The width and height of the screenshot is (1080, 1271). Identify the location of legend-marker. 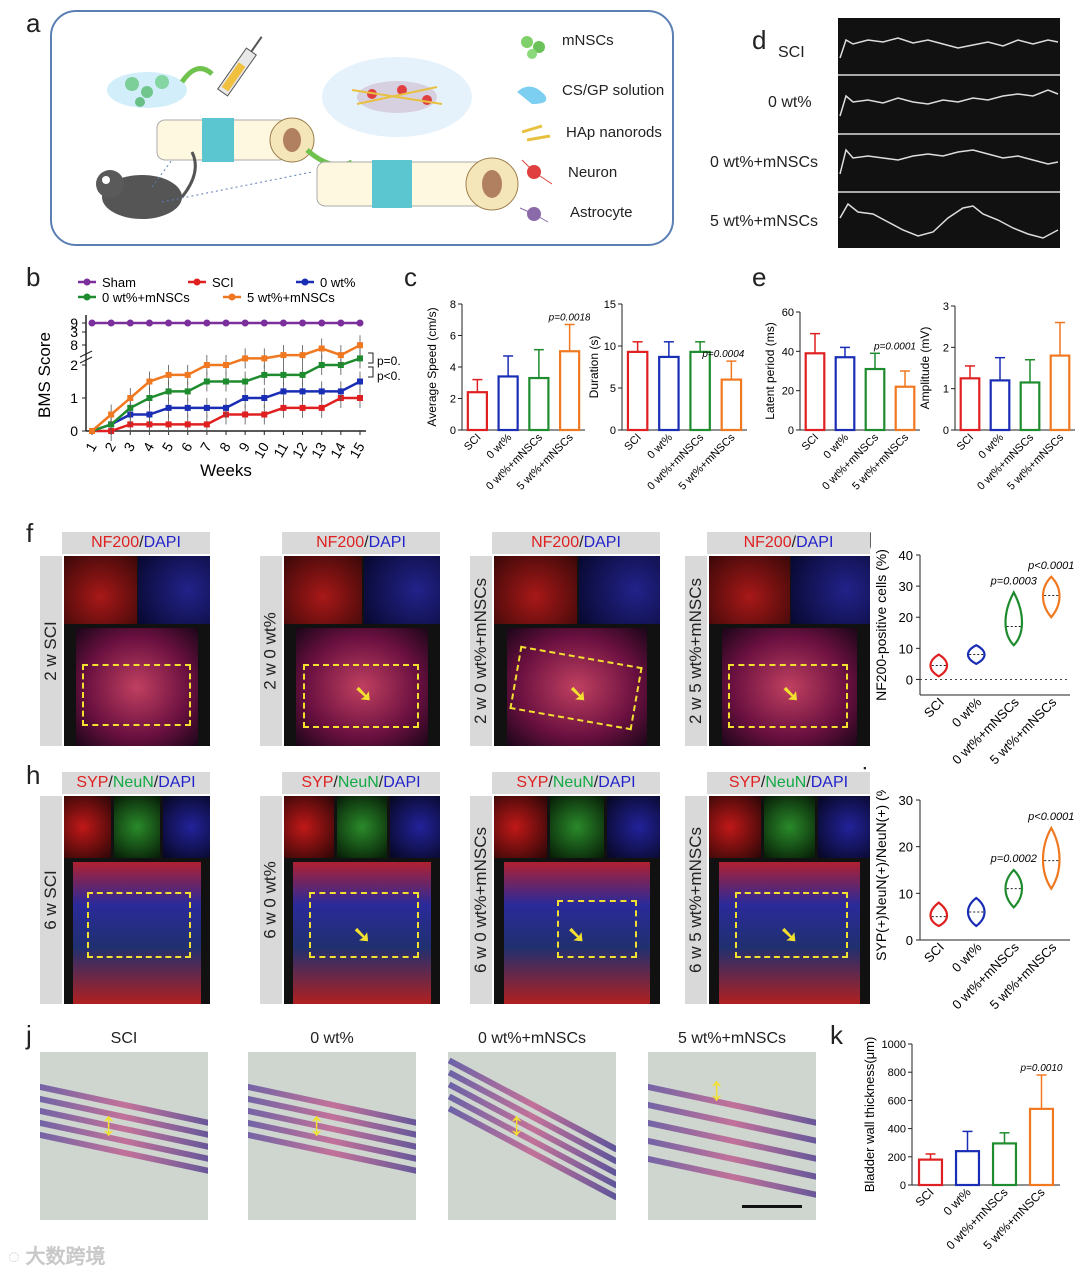
(232, 297).